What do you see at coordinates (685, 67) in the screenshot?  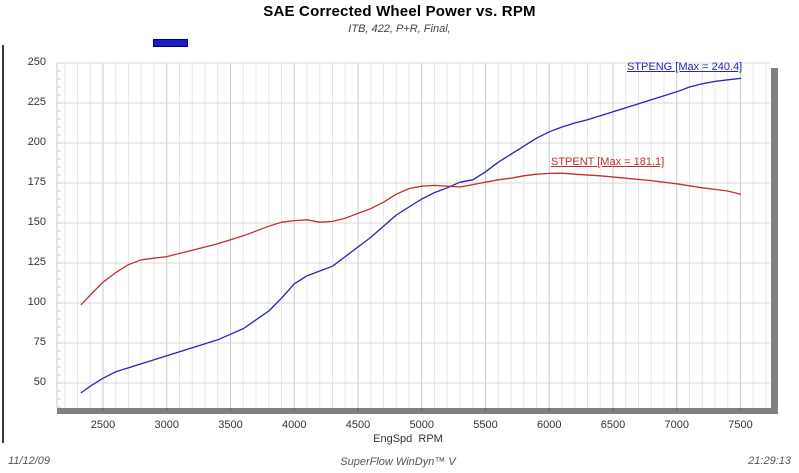 I see `series-label-stpeng: STPENG [Max = 240.4]` at bounding box center [685, 67].